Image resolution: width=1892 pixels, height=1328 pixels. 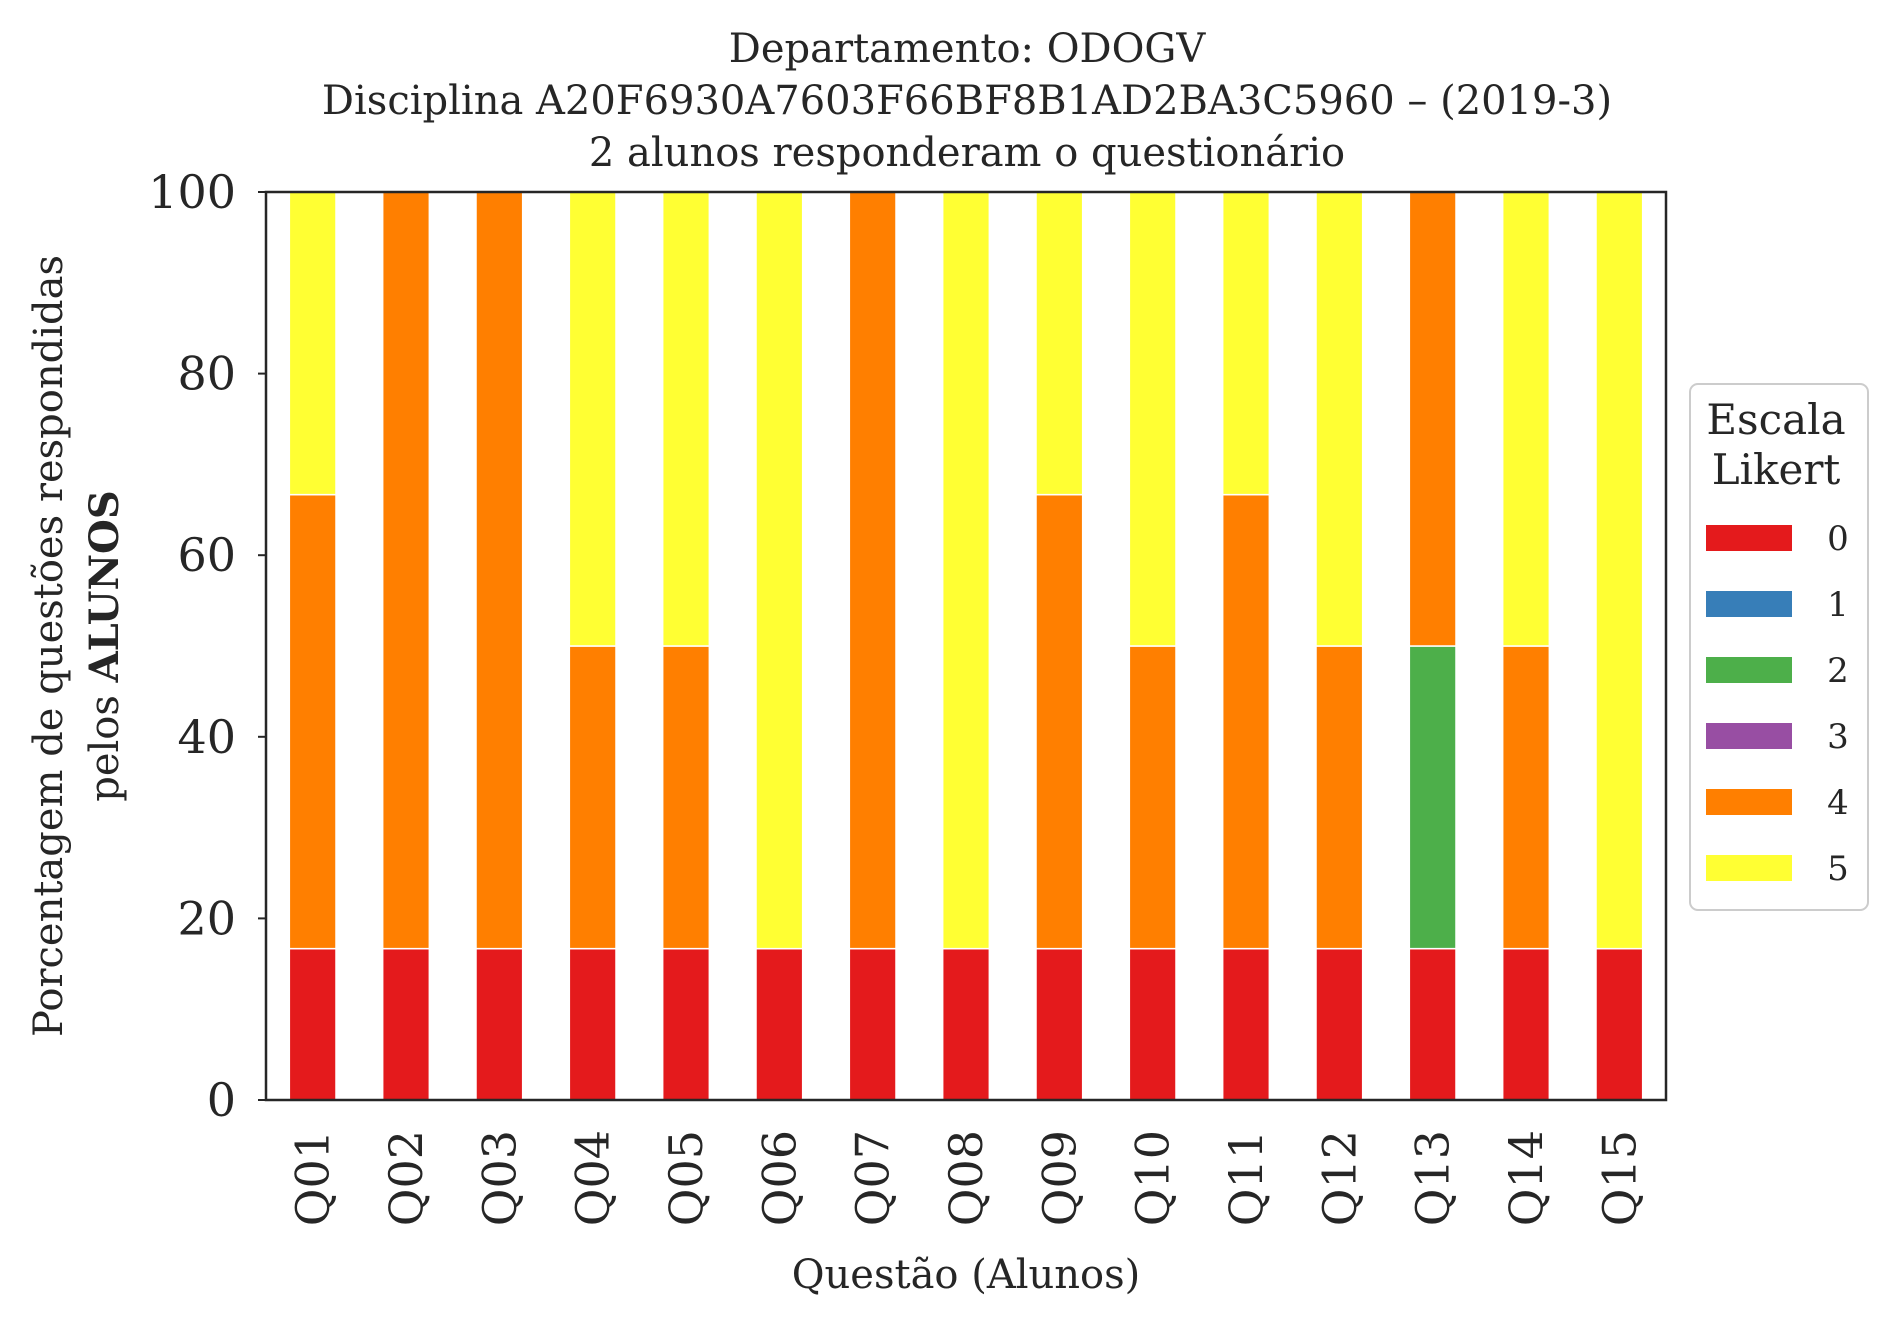 I want to click on x-tick-label-q13: Q13, so click(x=1433, y=1178).